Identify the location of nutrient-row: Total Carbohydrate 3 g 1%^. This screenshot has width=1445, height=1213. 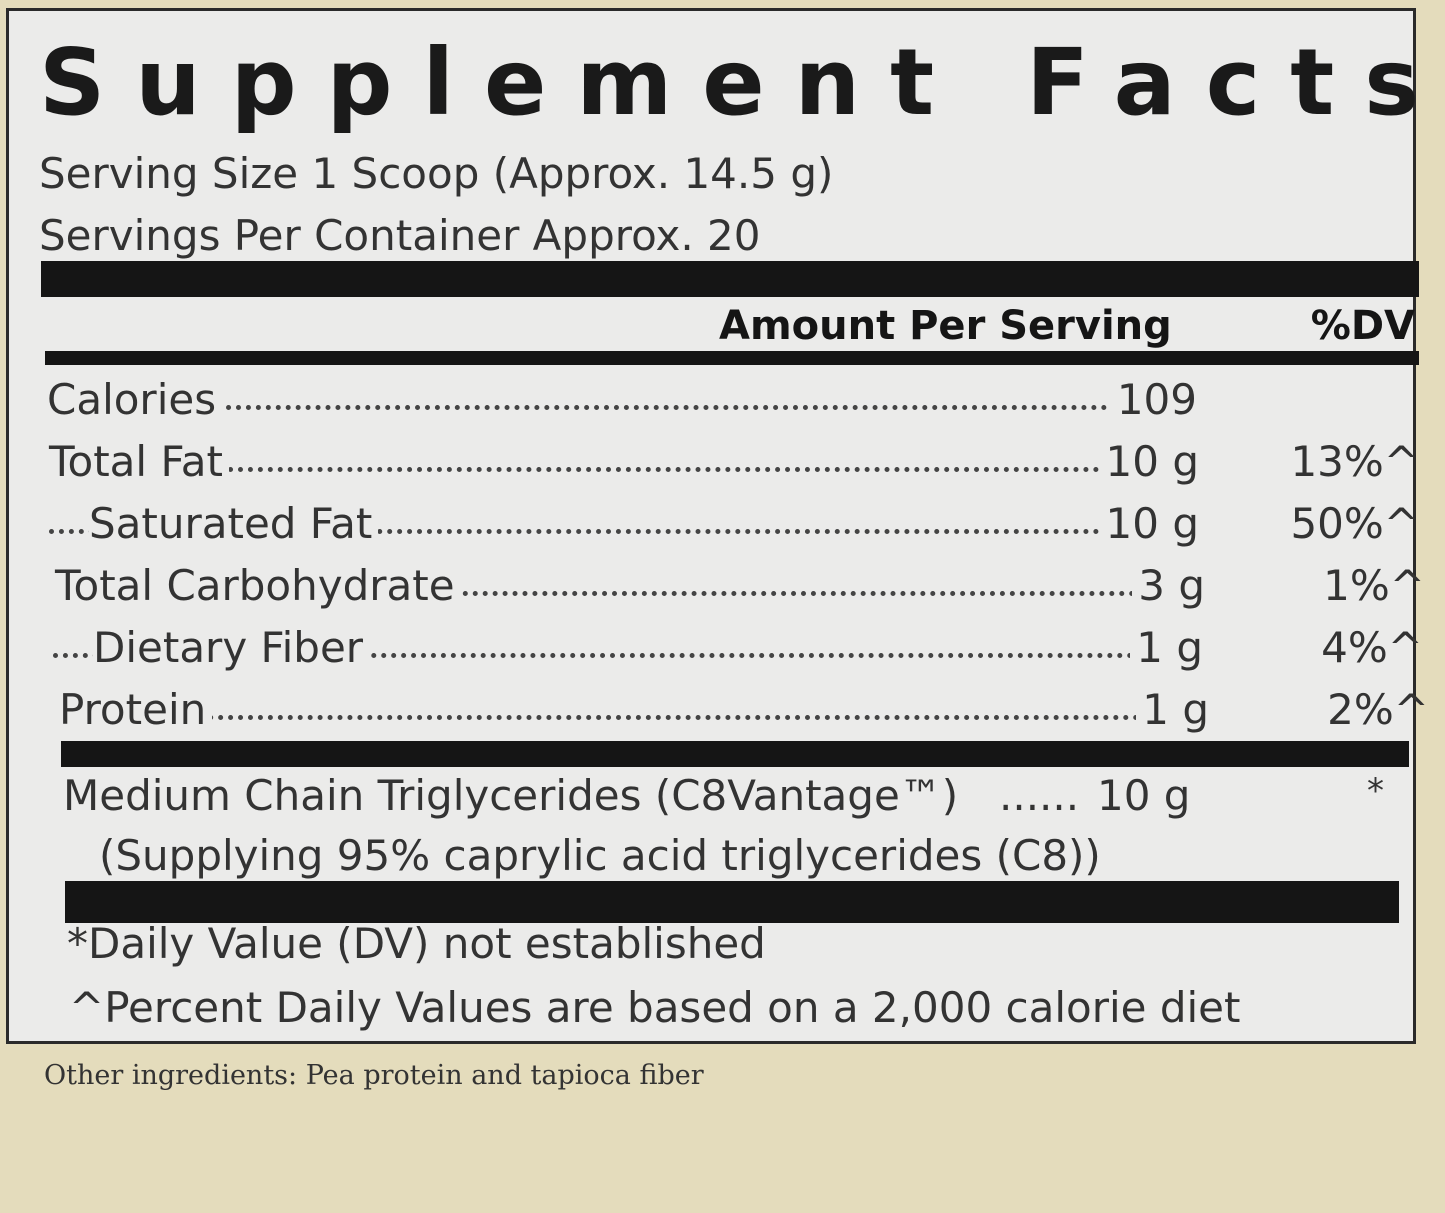
(740, 591).